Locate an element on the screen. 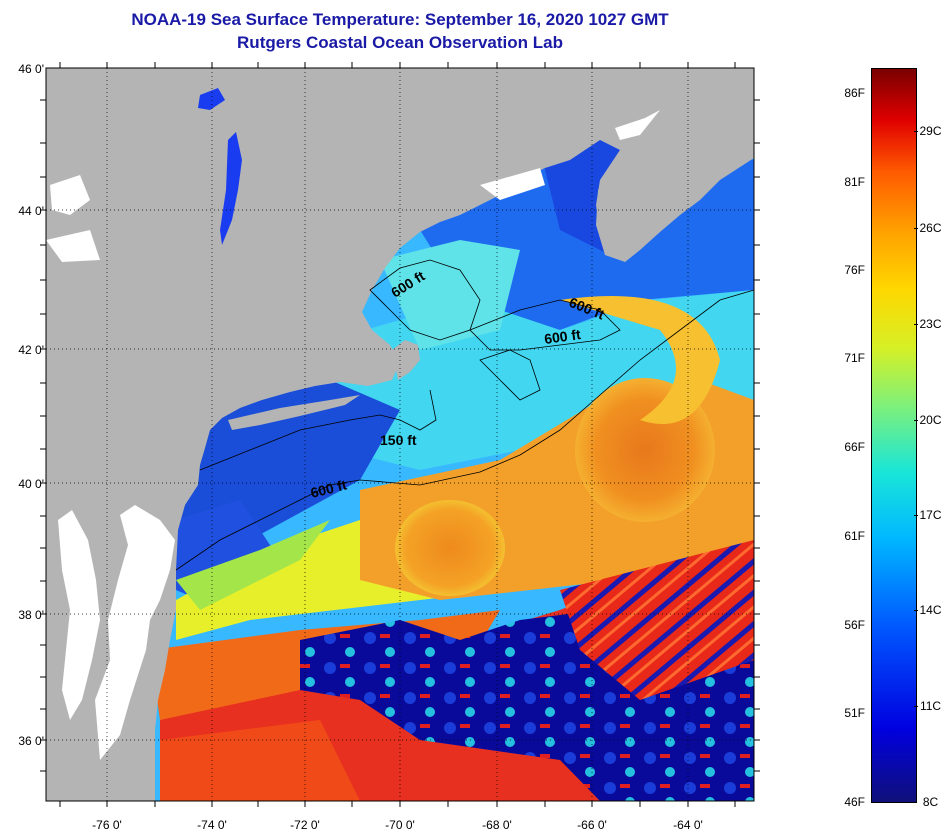 The width and height of the screenshot is (944, 832). lon-label: -66 0' is located at coordinates (592, 825).